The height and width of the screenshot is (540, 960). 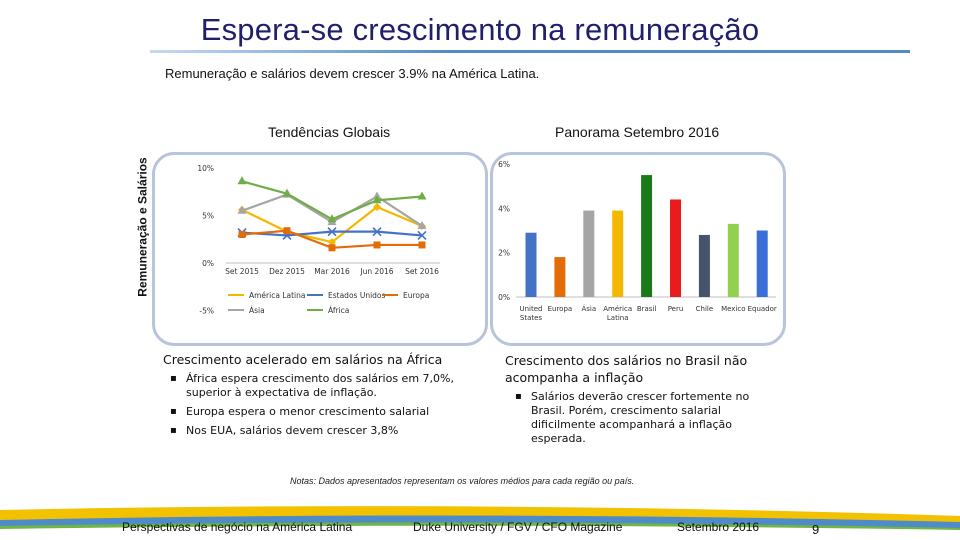 I want to click on legend-label: Ásia, so click(x=257, y=310).